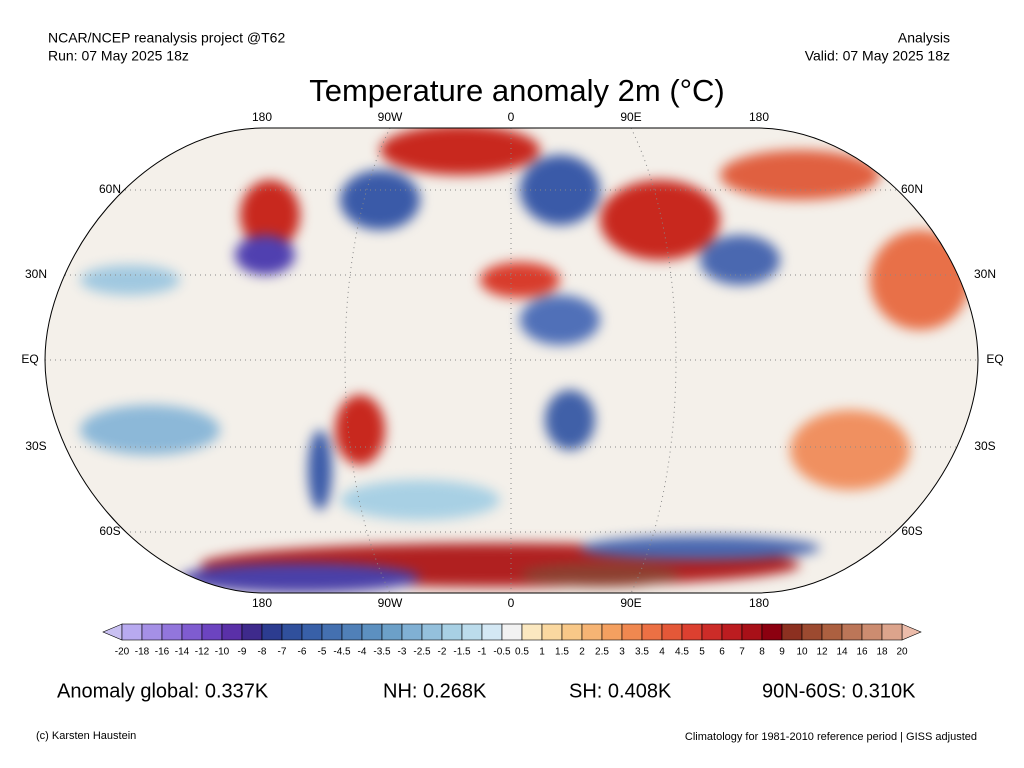  I want to click on colorbar-label: -2.5, so click(422, 652).